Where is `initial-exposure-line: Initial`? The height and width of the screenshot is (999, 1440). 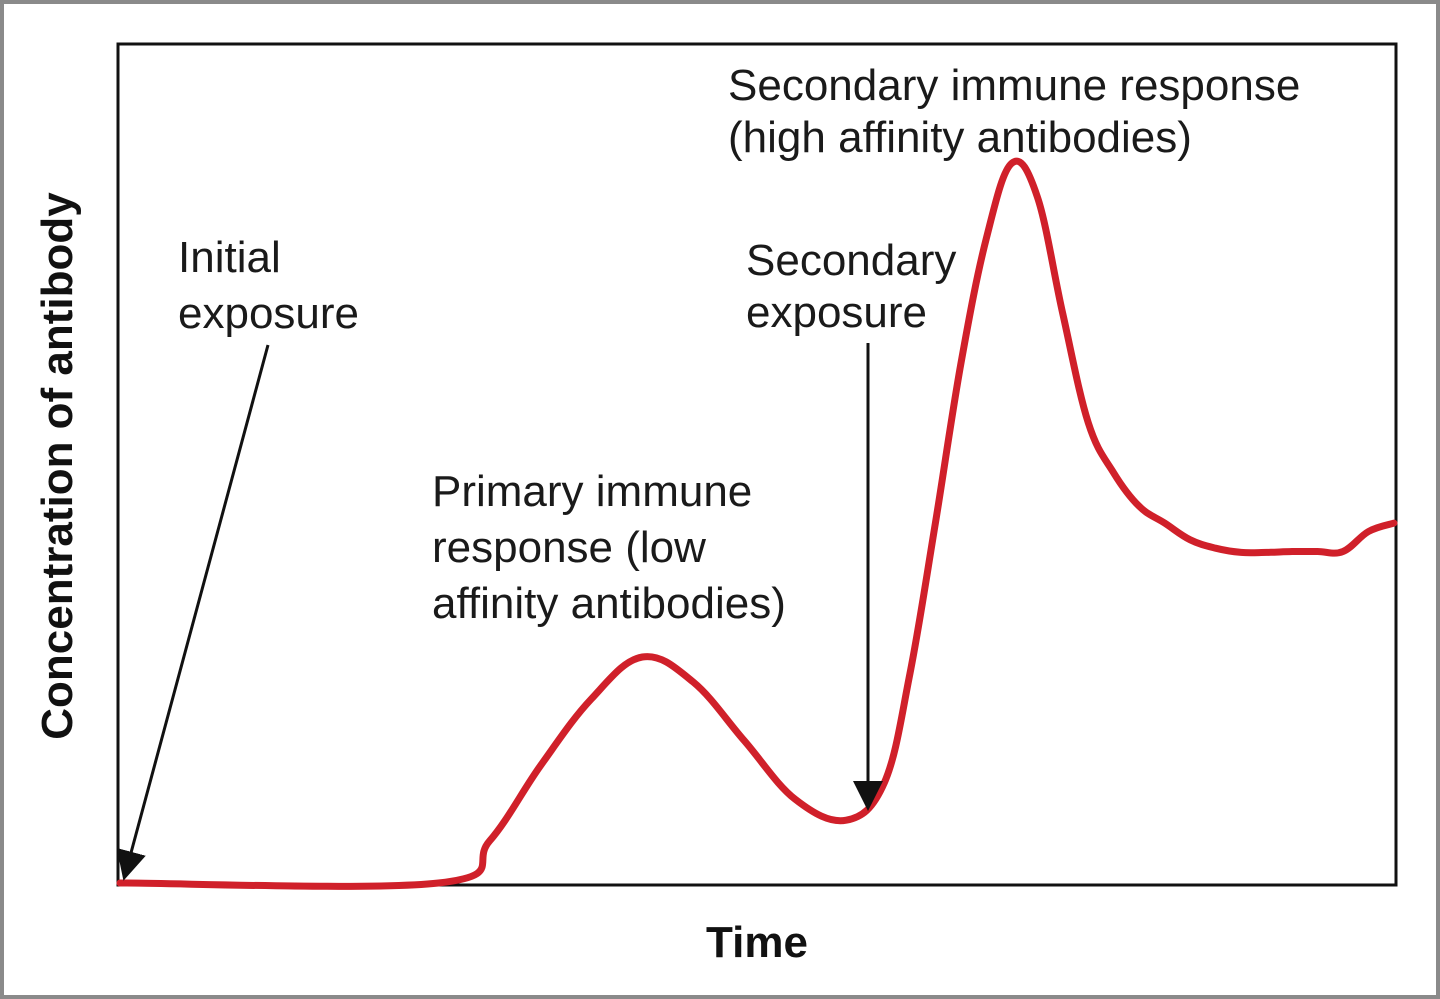
initial-exposure-line: Initial is located at coordinates (229, 257).